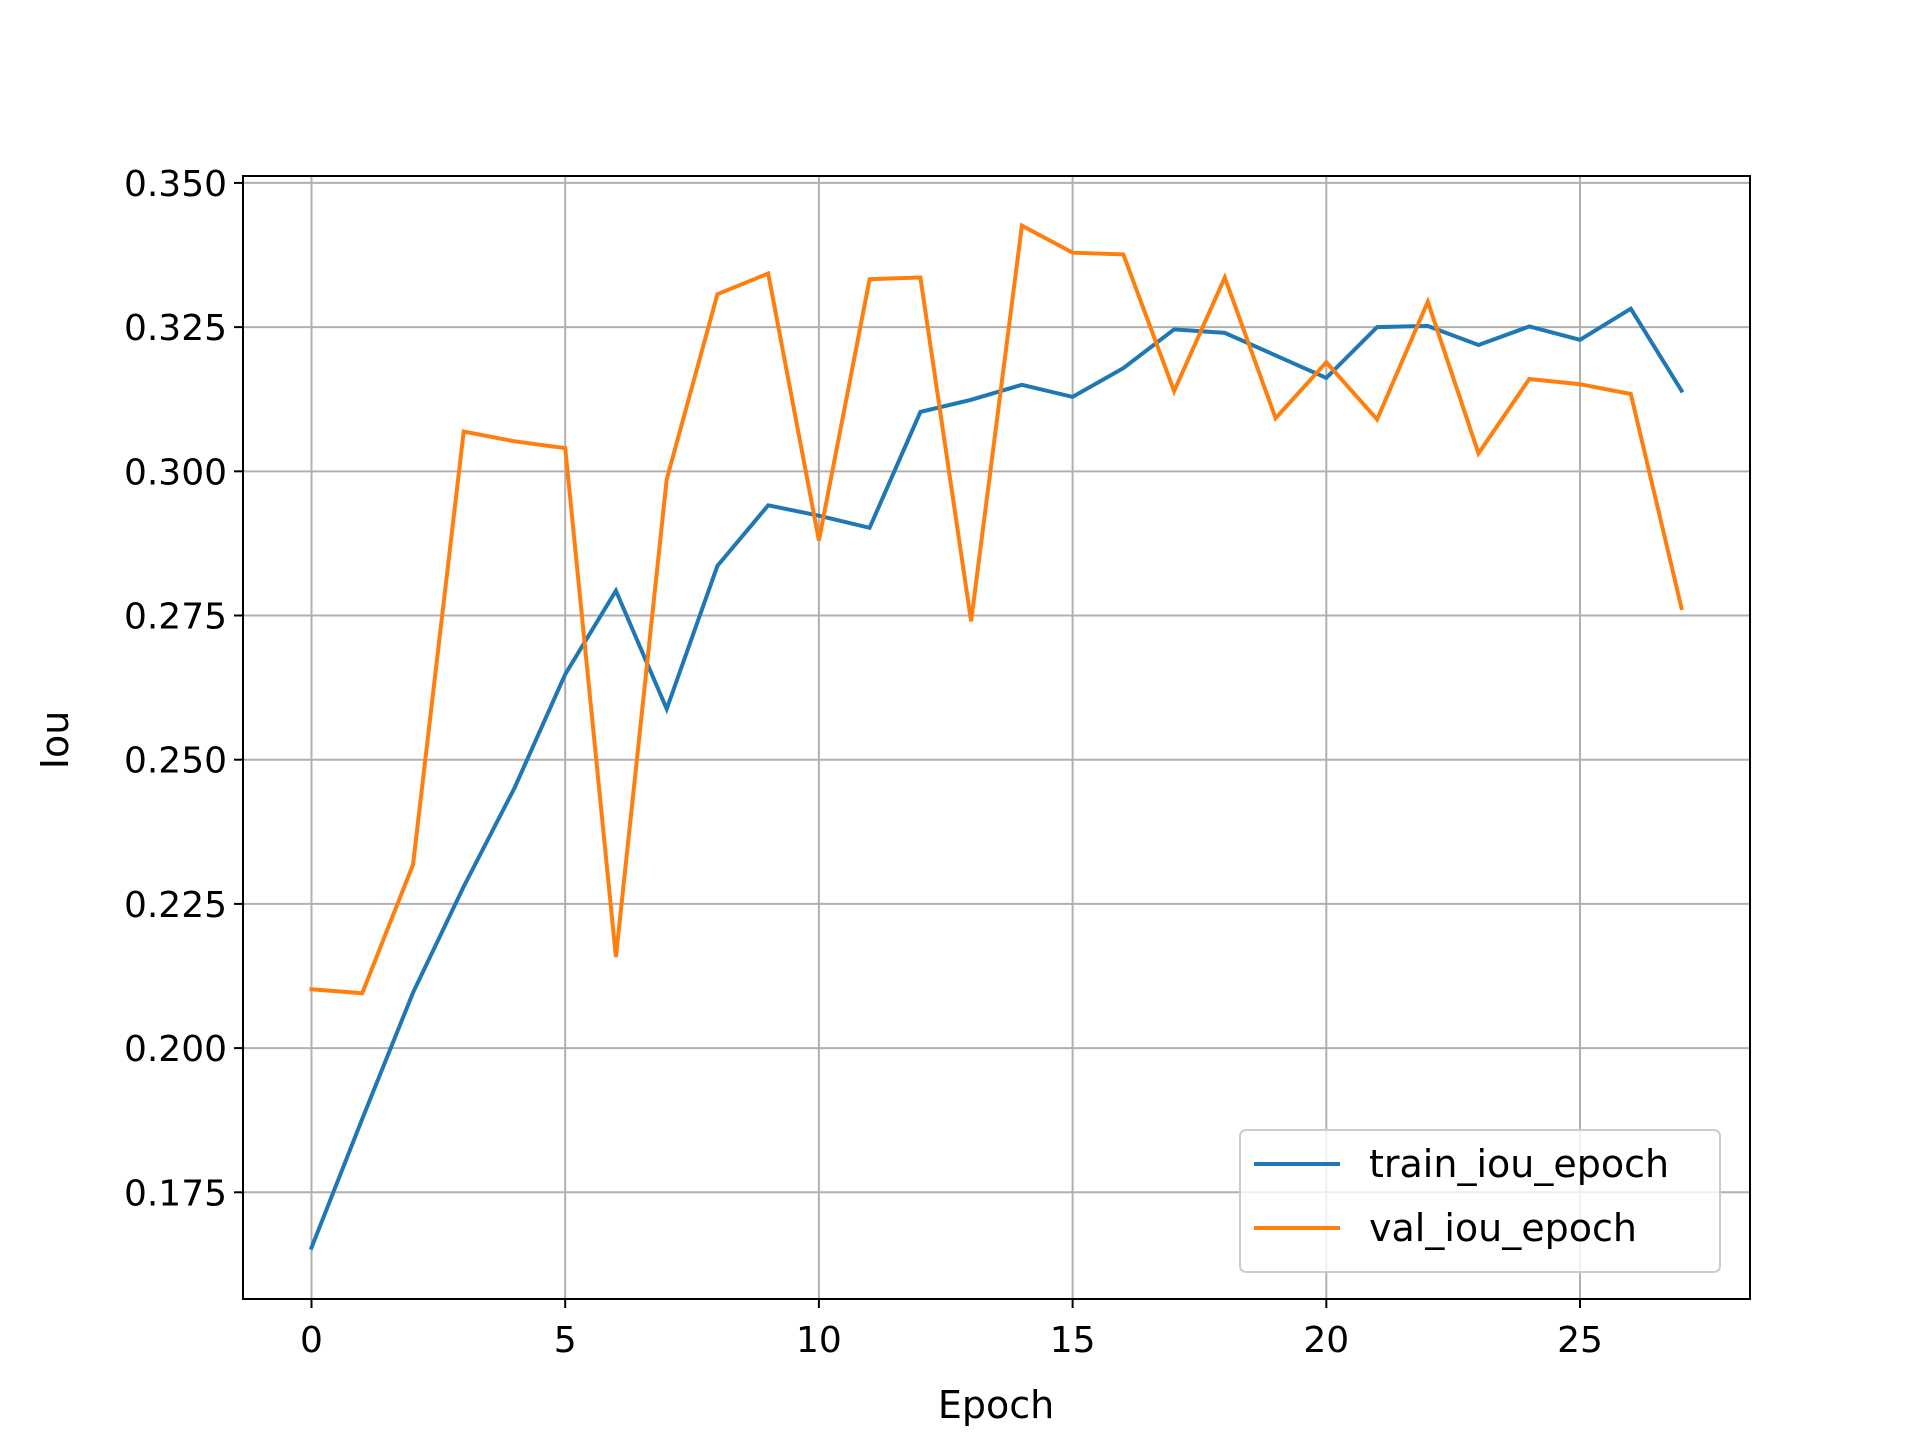  I want to click on x-tick-label: 15, so click(1073, 1340).